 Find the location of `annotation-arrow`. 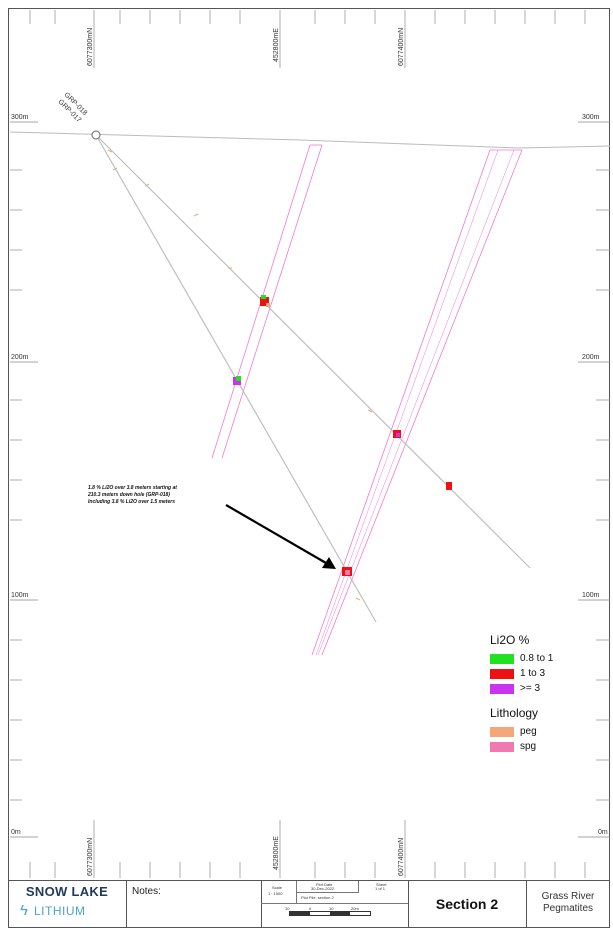

annotation-arrow is located at coordinates (280, 536).